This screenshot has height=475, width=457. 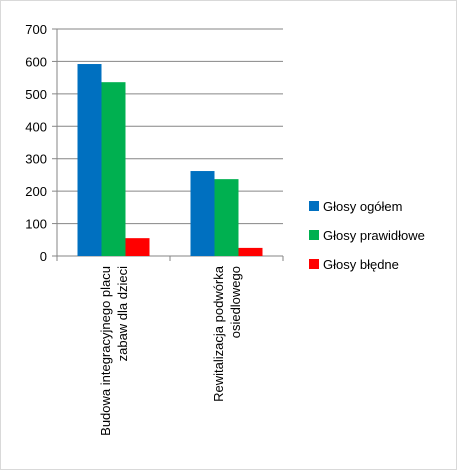 I want to click on y-tick-label: 100, so click(x=36, y=224).